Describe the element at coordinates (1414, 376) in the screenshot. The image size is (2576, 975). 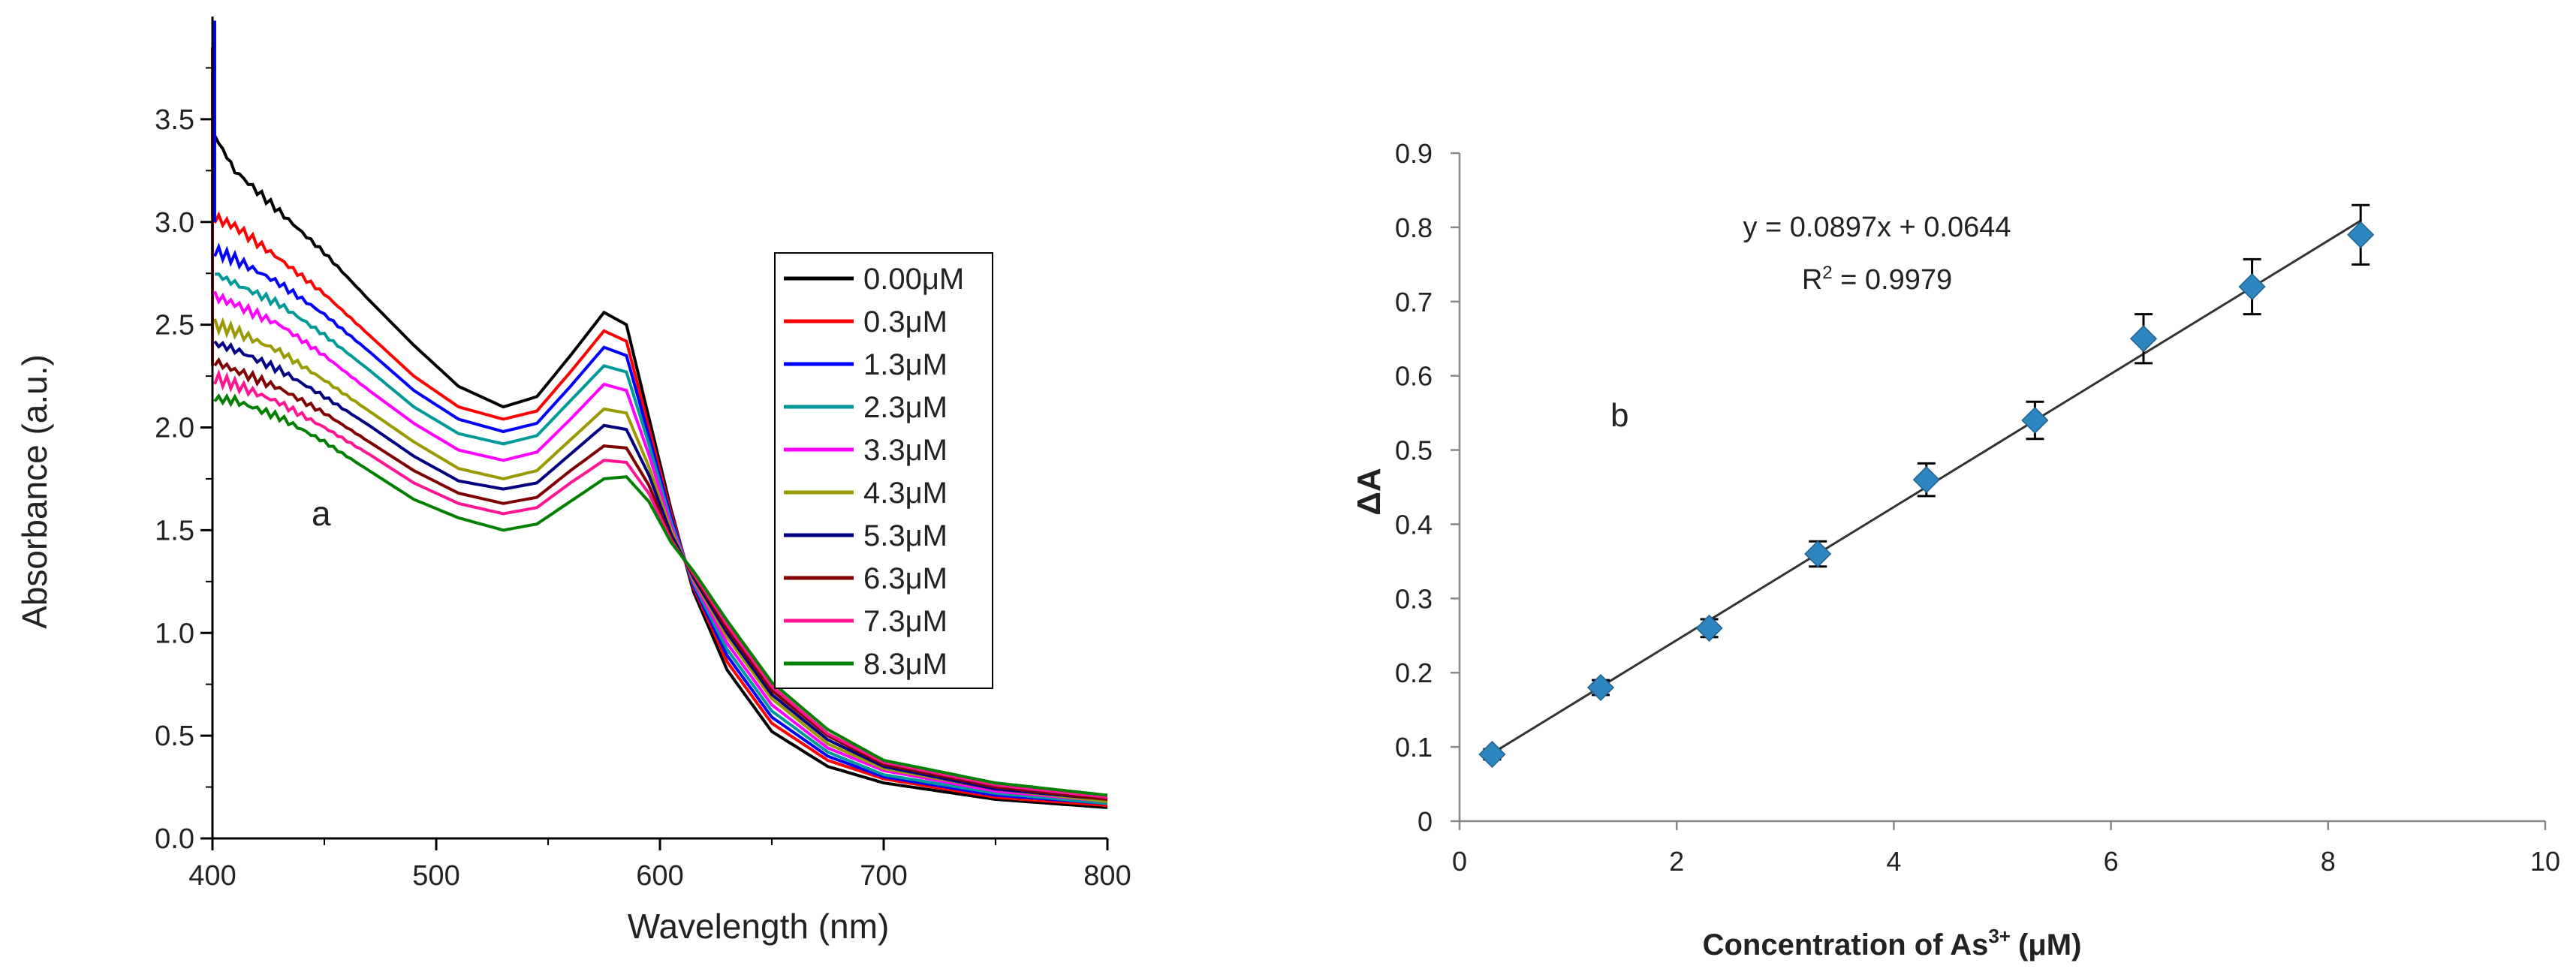
I see `chart-b-y-tick-label: 0.6` at that location.